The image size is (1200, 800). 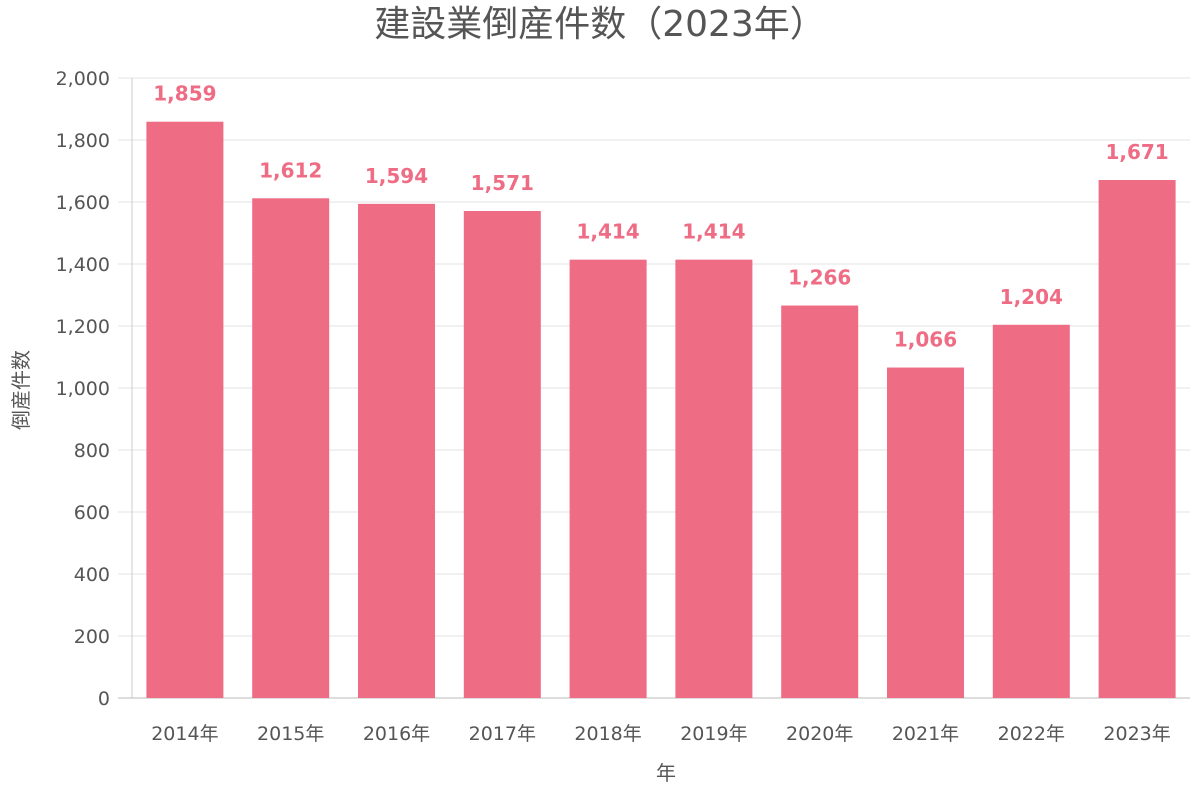 What do you see at coordinates (502, 734) in the screenshot?
I see `x-tick-label: 2017年` at bounding box center [502, 734].